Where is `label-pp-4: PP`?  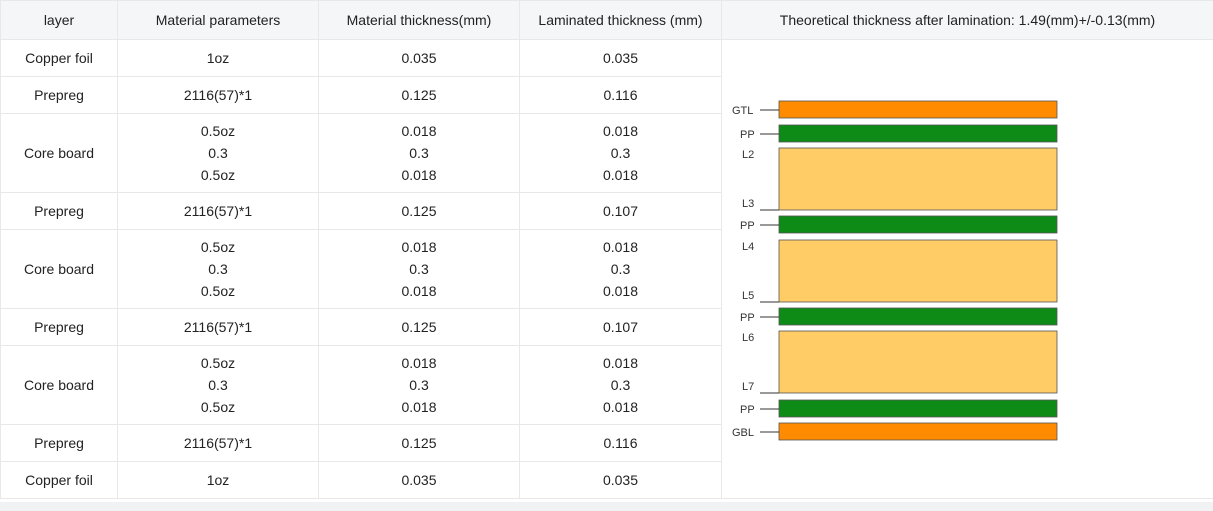
label-pp-4: PP is located at coordinates (747, 410).